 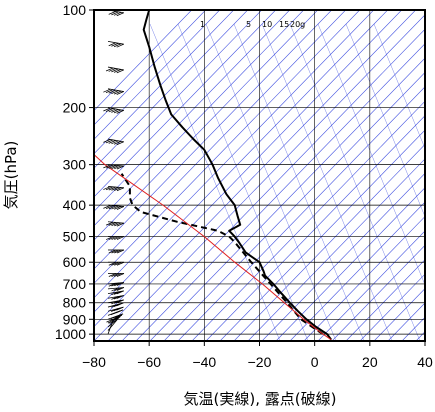 What do you see at coordinates (75, 319) in the screenshot?
I see `y-tick-label: 900` at bounding box center [75, 319].